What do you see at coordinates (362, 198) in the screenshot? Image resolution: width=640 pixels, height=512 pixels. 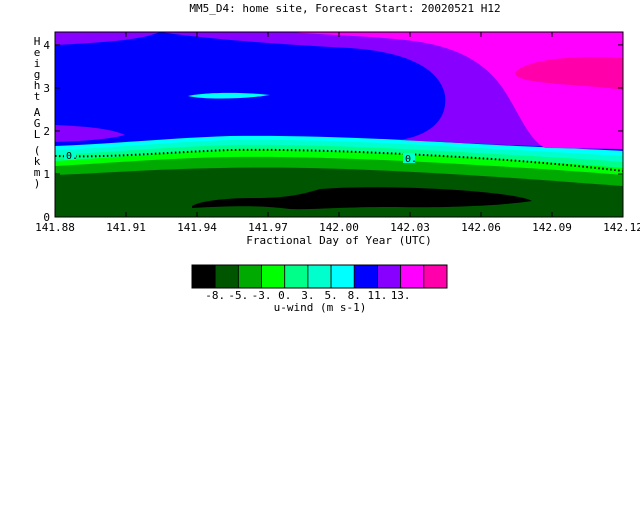 I see `region-black-core` at bounding box center [362, 198].